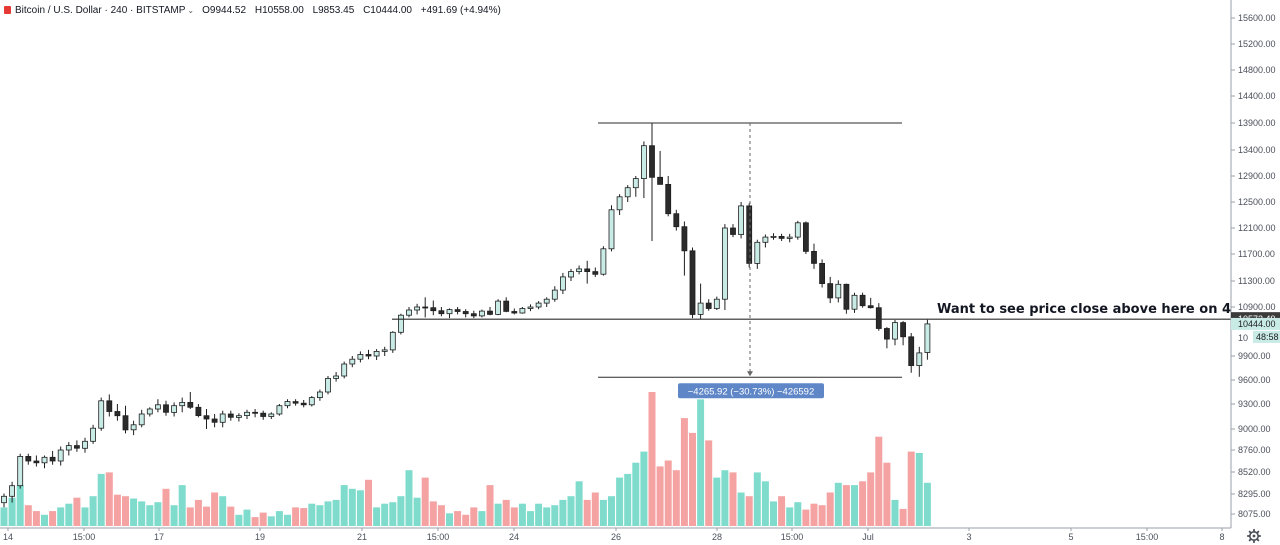 This screenshot has height=545, width=1280. I want to click on price-tick-label: 10900.00, so click(1257, 307).